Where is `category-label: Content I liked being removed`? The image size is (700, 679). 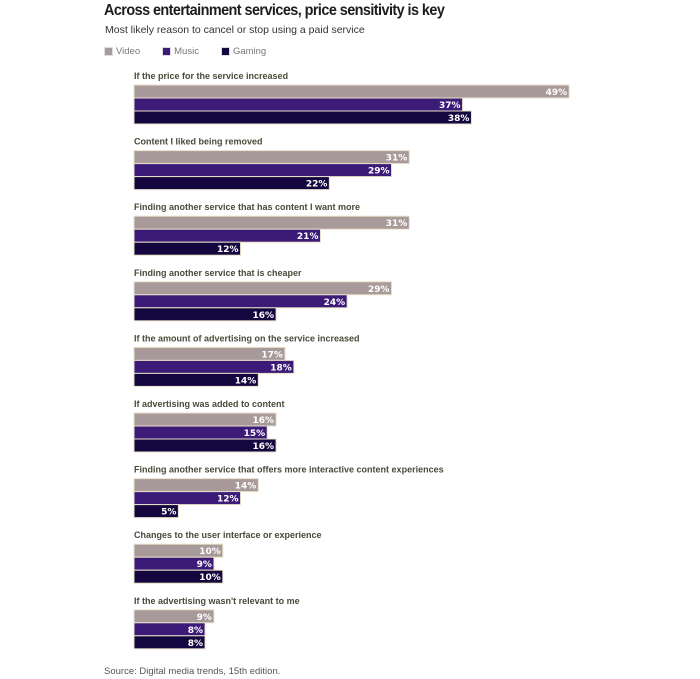
category-label: Content I liked being removed is located at coordinates (198, 142).